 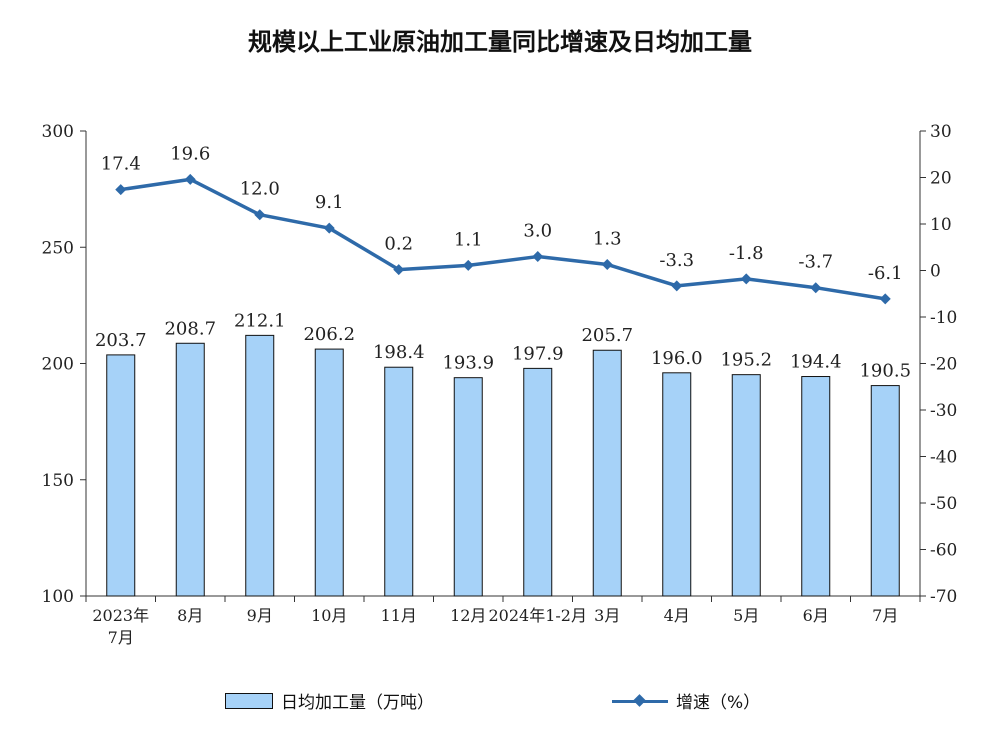 What do you see at coordinates (500, 42) in the screenshot?
I see `chart-title: 规模以上工业原油加工量同比增速及日均加工量` at bounding box center [500, 42].